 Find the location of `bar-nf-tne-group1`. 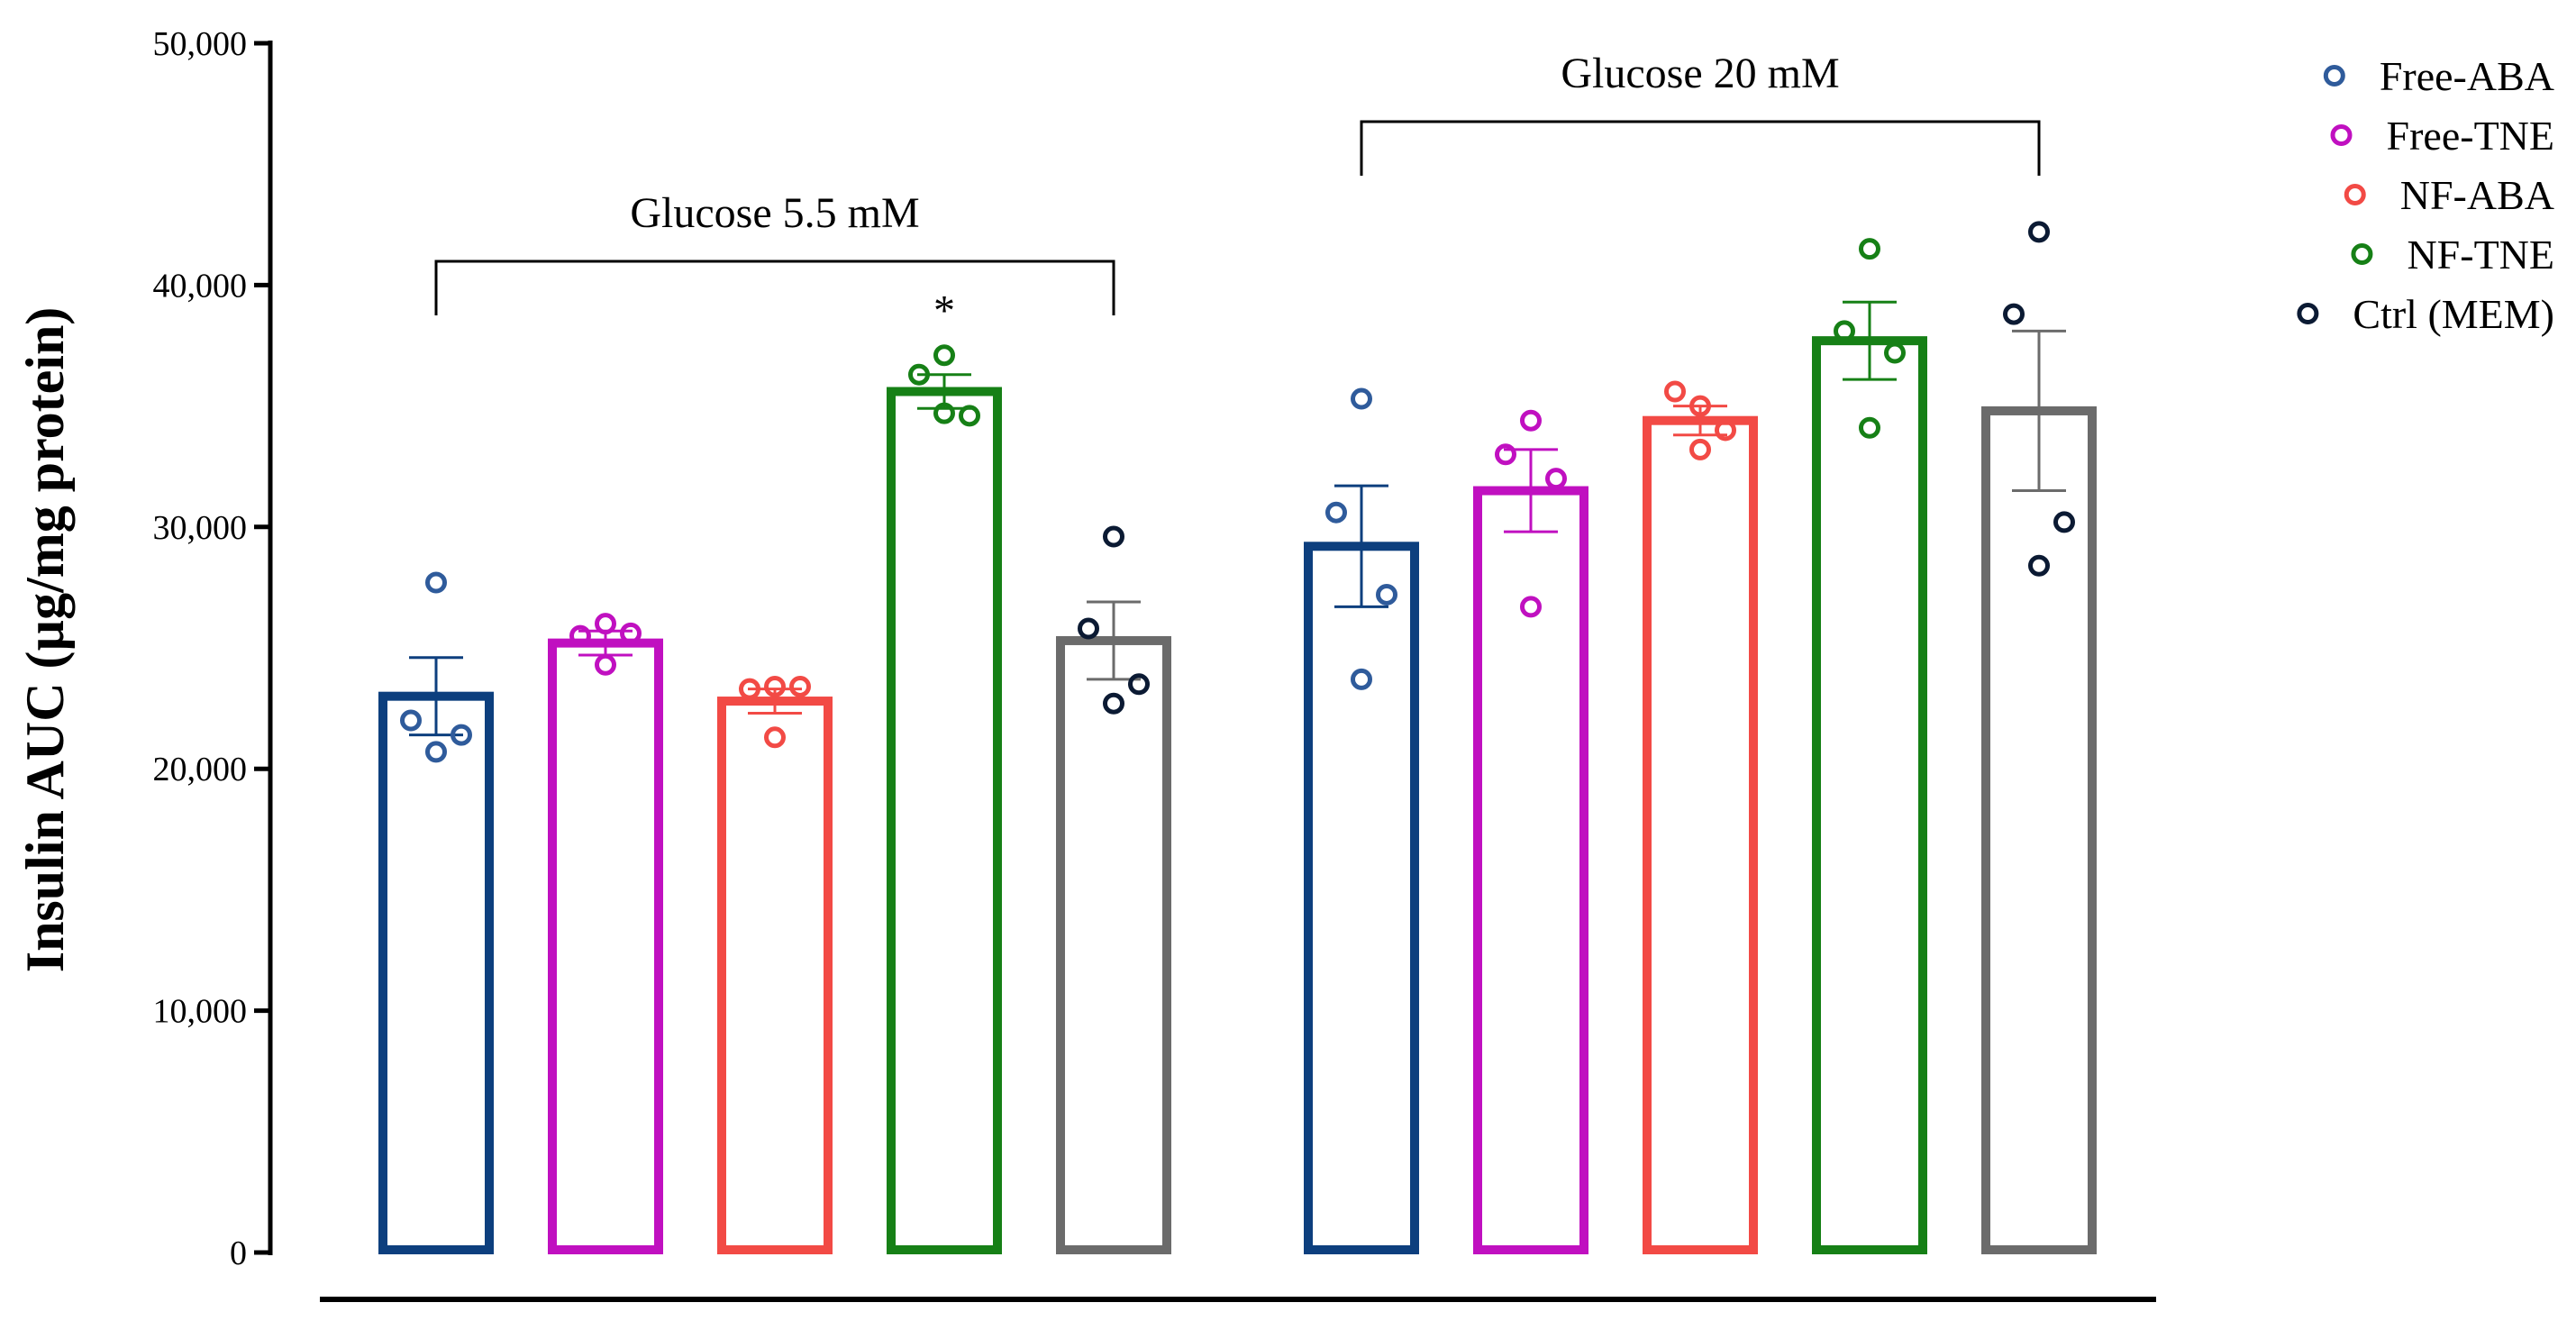

bar-nf-tne-group1 is located at coordinates (944, 821).